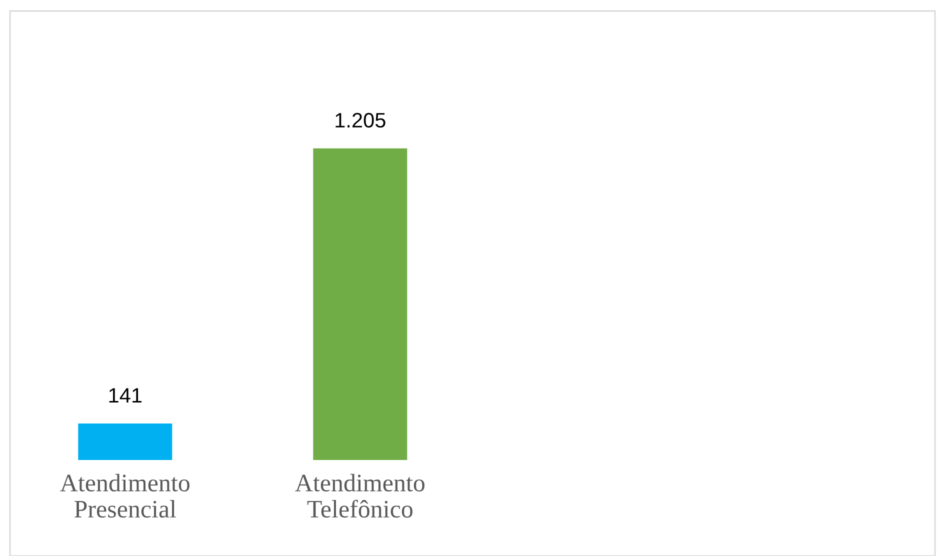 The width and height of the screenshot is (937, 556). I want to click on x-tick-label: Atendimento Presencial, so click(125, 496).